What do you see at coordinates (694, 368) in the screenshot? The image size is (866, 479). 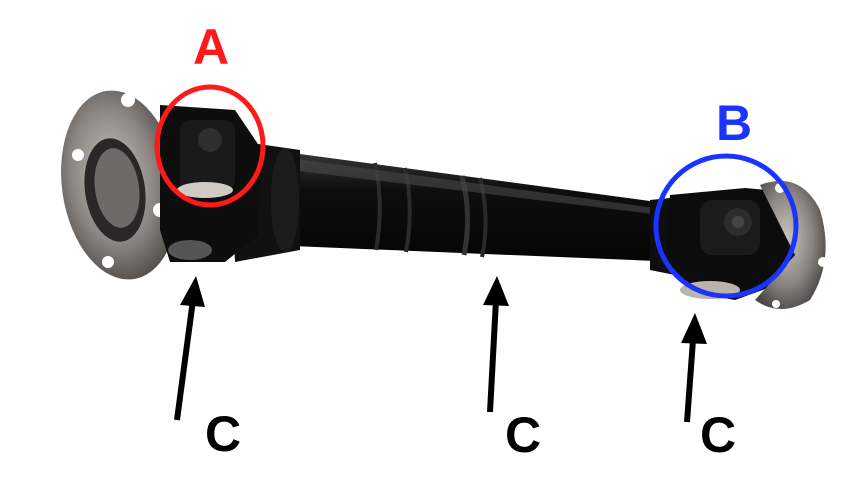 I see `arrow-right` at bounding box center [694, 368].